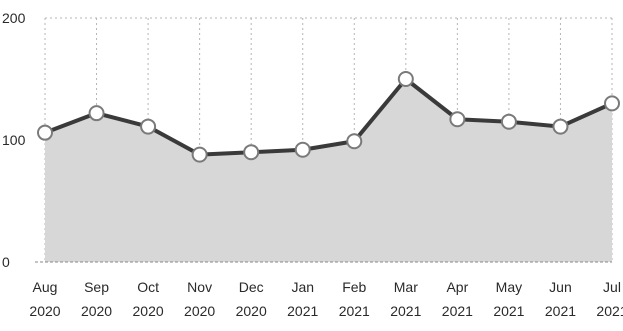 The image size is (623, 331). Describe the element at coordinates (96, 287) in the screenshot. I see `x-tick-month: Sep` at that location.